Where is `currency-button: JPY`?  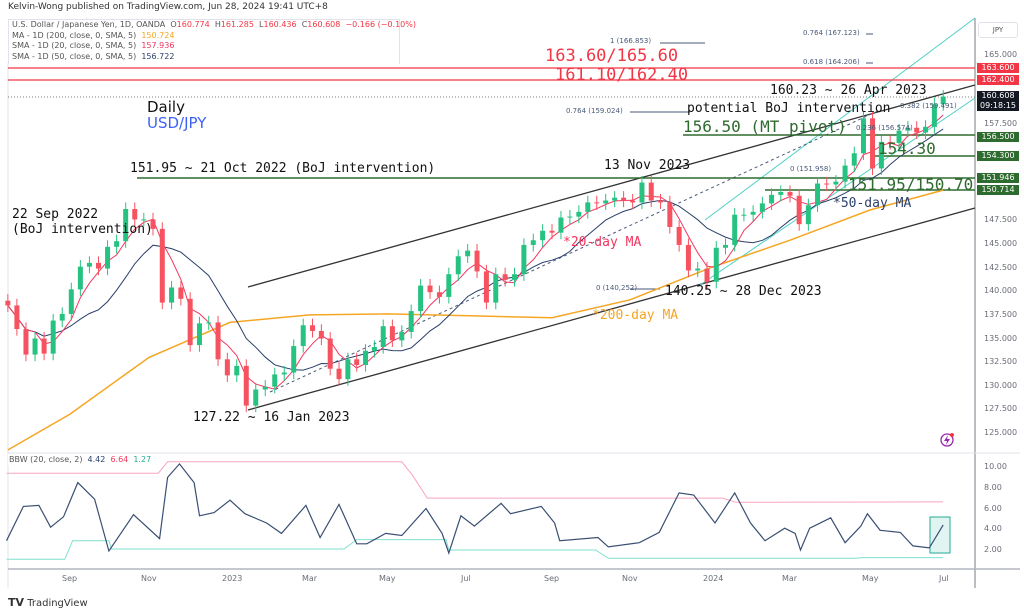 currency-button: JPY is located at coordinates (998, 30).